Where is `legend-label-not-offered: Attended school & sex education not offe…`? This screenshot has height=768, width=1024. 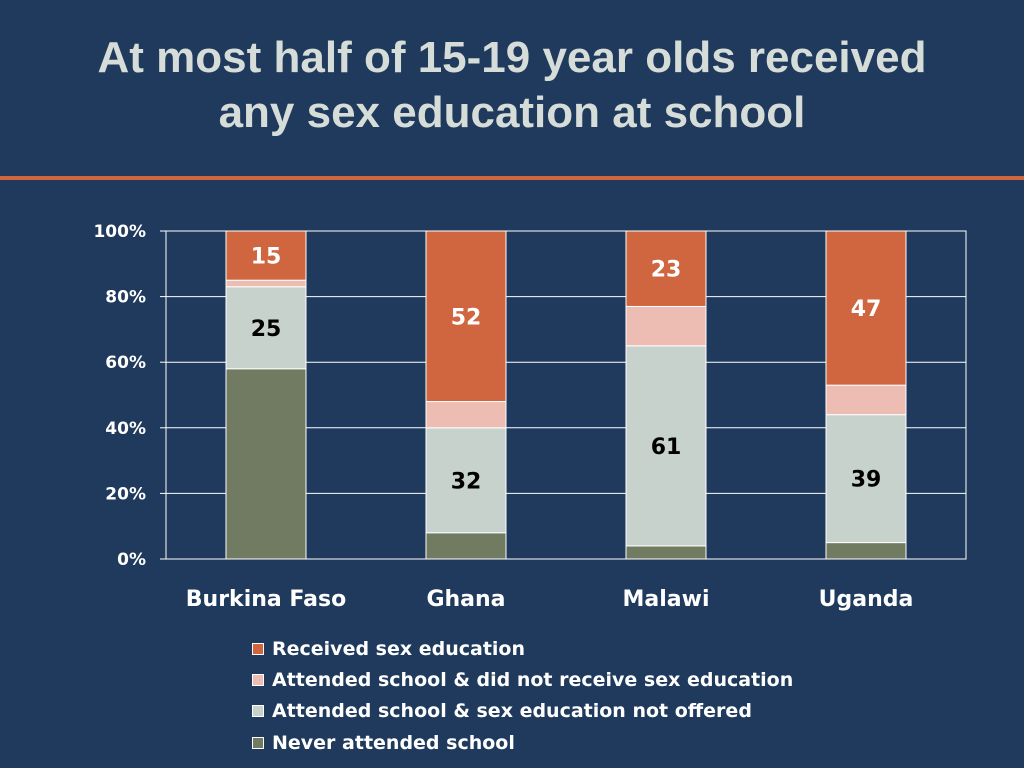 legend-label-not-offered: Attended school & sex education not offe… is located at coordinates (512, 711).